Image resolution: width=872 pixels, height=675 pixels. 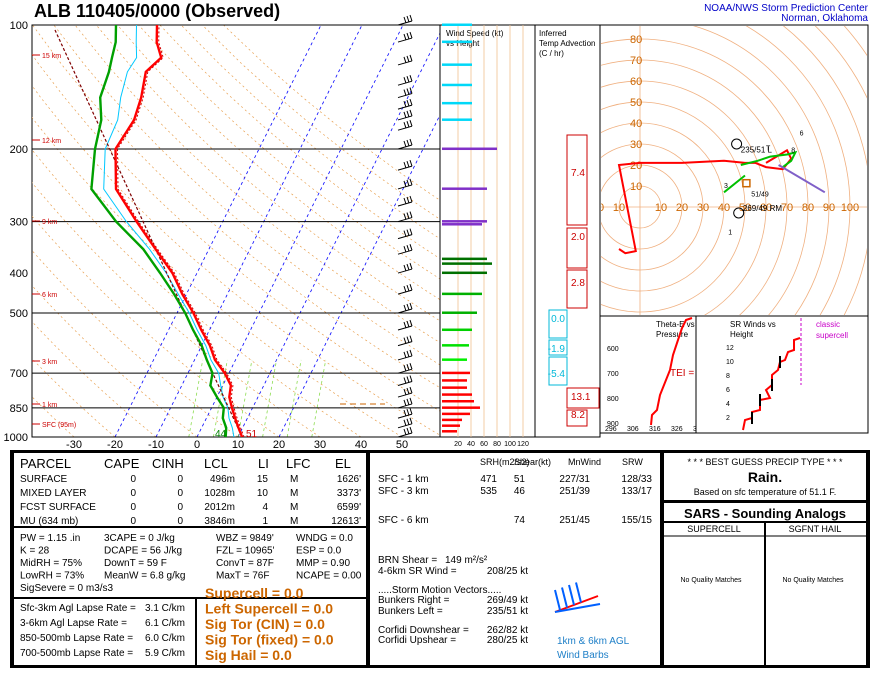 What do you see at coordinates (578, 237) in the screenshot?
I see `advection-value: 2.0` at bounding box center [578, 237].